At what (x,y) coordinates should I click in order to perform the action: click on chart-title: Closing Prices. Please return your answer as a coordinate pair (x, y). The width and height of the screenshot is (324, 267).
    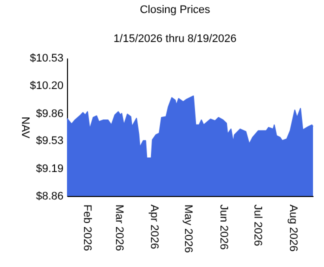
    Looking at the image, I should click on (175, 10).